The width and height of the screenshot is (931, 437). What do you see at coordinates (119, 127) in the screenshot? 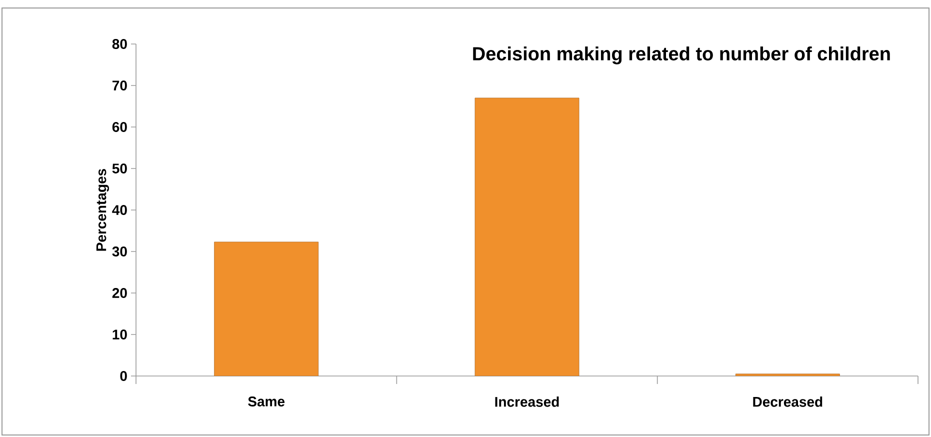
I see `y-tick-label: 60` at bounding box center [119, 127].